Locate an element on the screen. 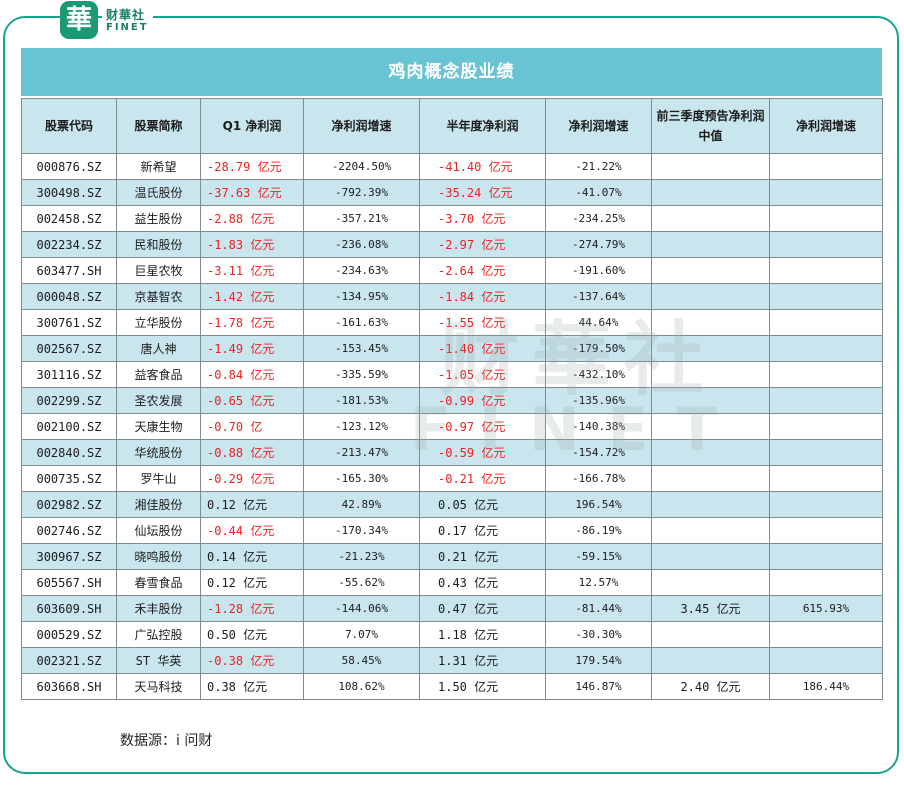 This screenshot has height=796, width=904. table-cell: 京基智农 is located at coordinates (158, 296).